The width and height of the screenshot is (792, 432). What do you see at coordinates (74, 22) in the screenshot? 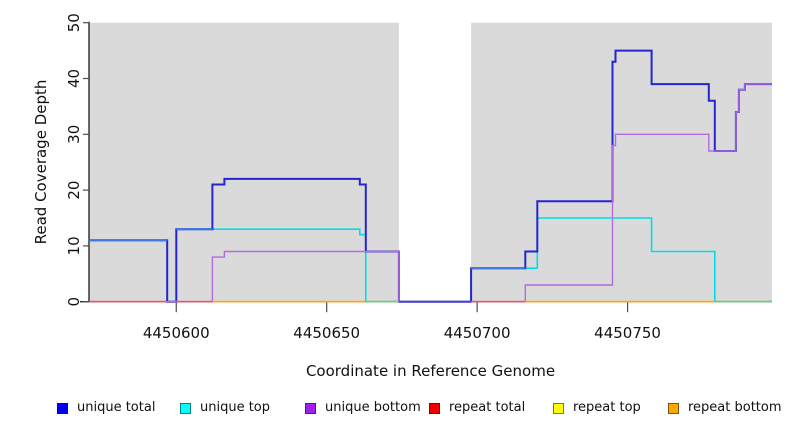
I see `y-tick-label: 50` at bounding box center [74, 22].